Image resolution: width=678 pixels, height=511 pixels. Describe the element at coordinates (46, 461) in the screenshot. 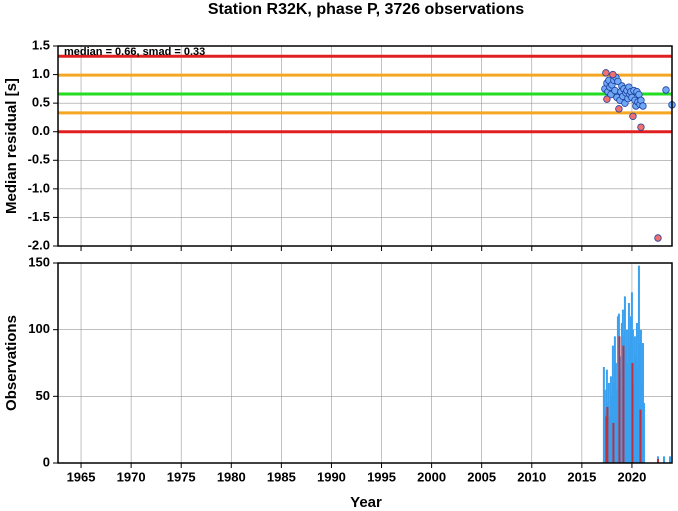

I see `y-tick-label: 0` at that location.